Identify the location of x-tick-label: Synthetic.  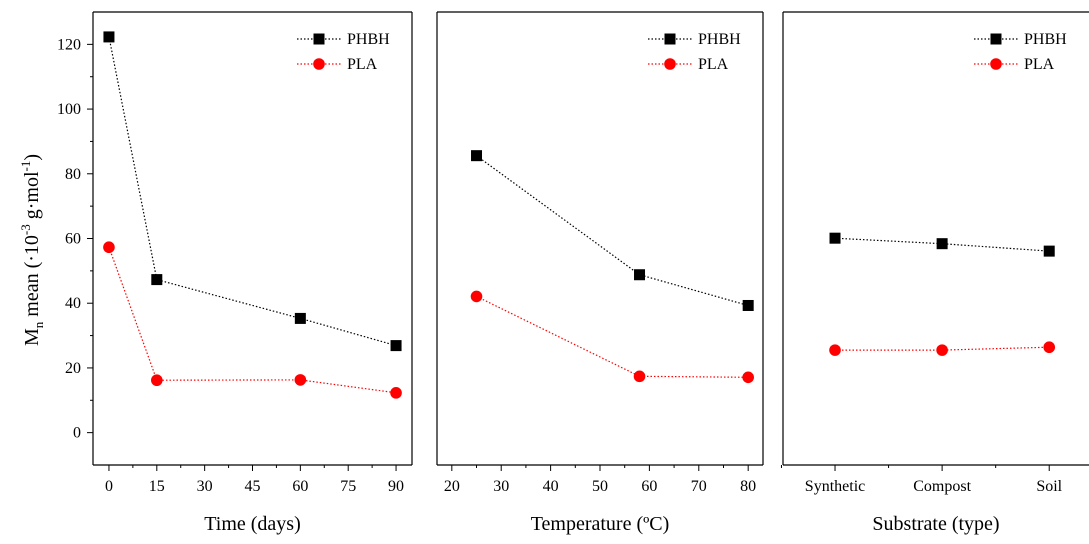
(835, 486).